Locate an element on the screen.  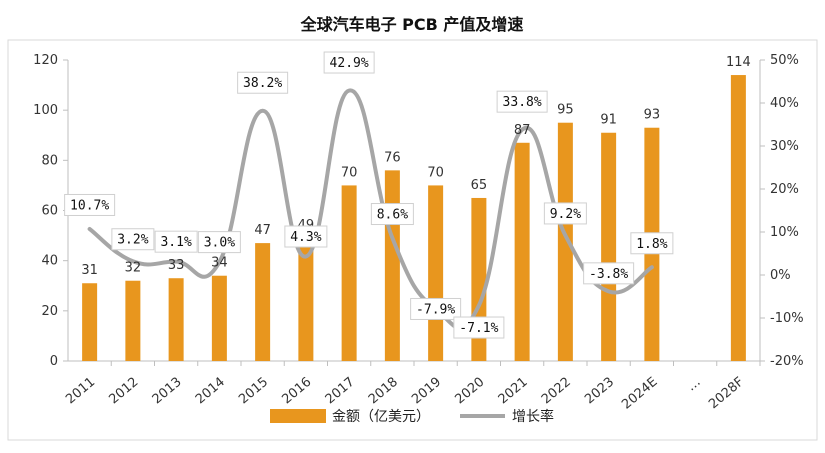
bar-value-label: 95 is located at coordinates (565, 110).